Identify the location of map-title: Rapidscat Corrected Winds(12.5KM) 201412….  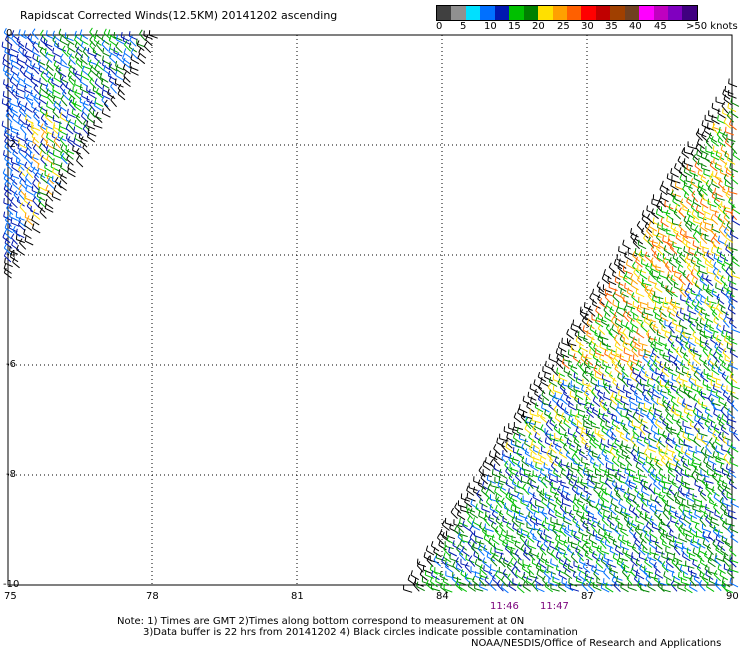
(179, 15).